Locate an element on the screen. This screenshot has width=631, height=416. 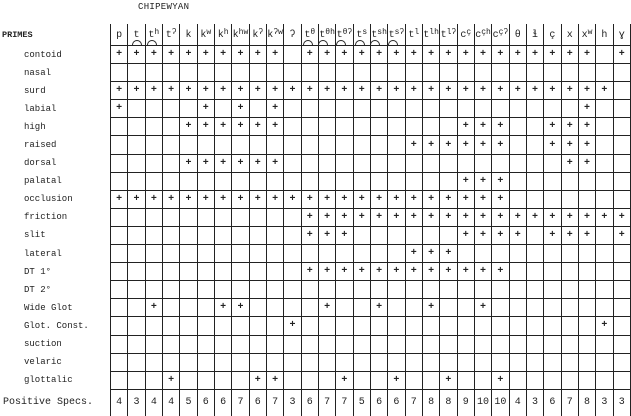
feature-label: high is located at coordinates (35, 126).